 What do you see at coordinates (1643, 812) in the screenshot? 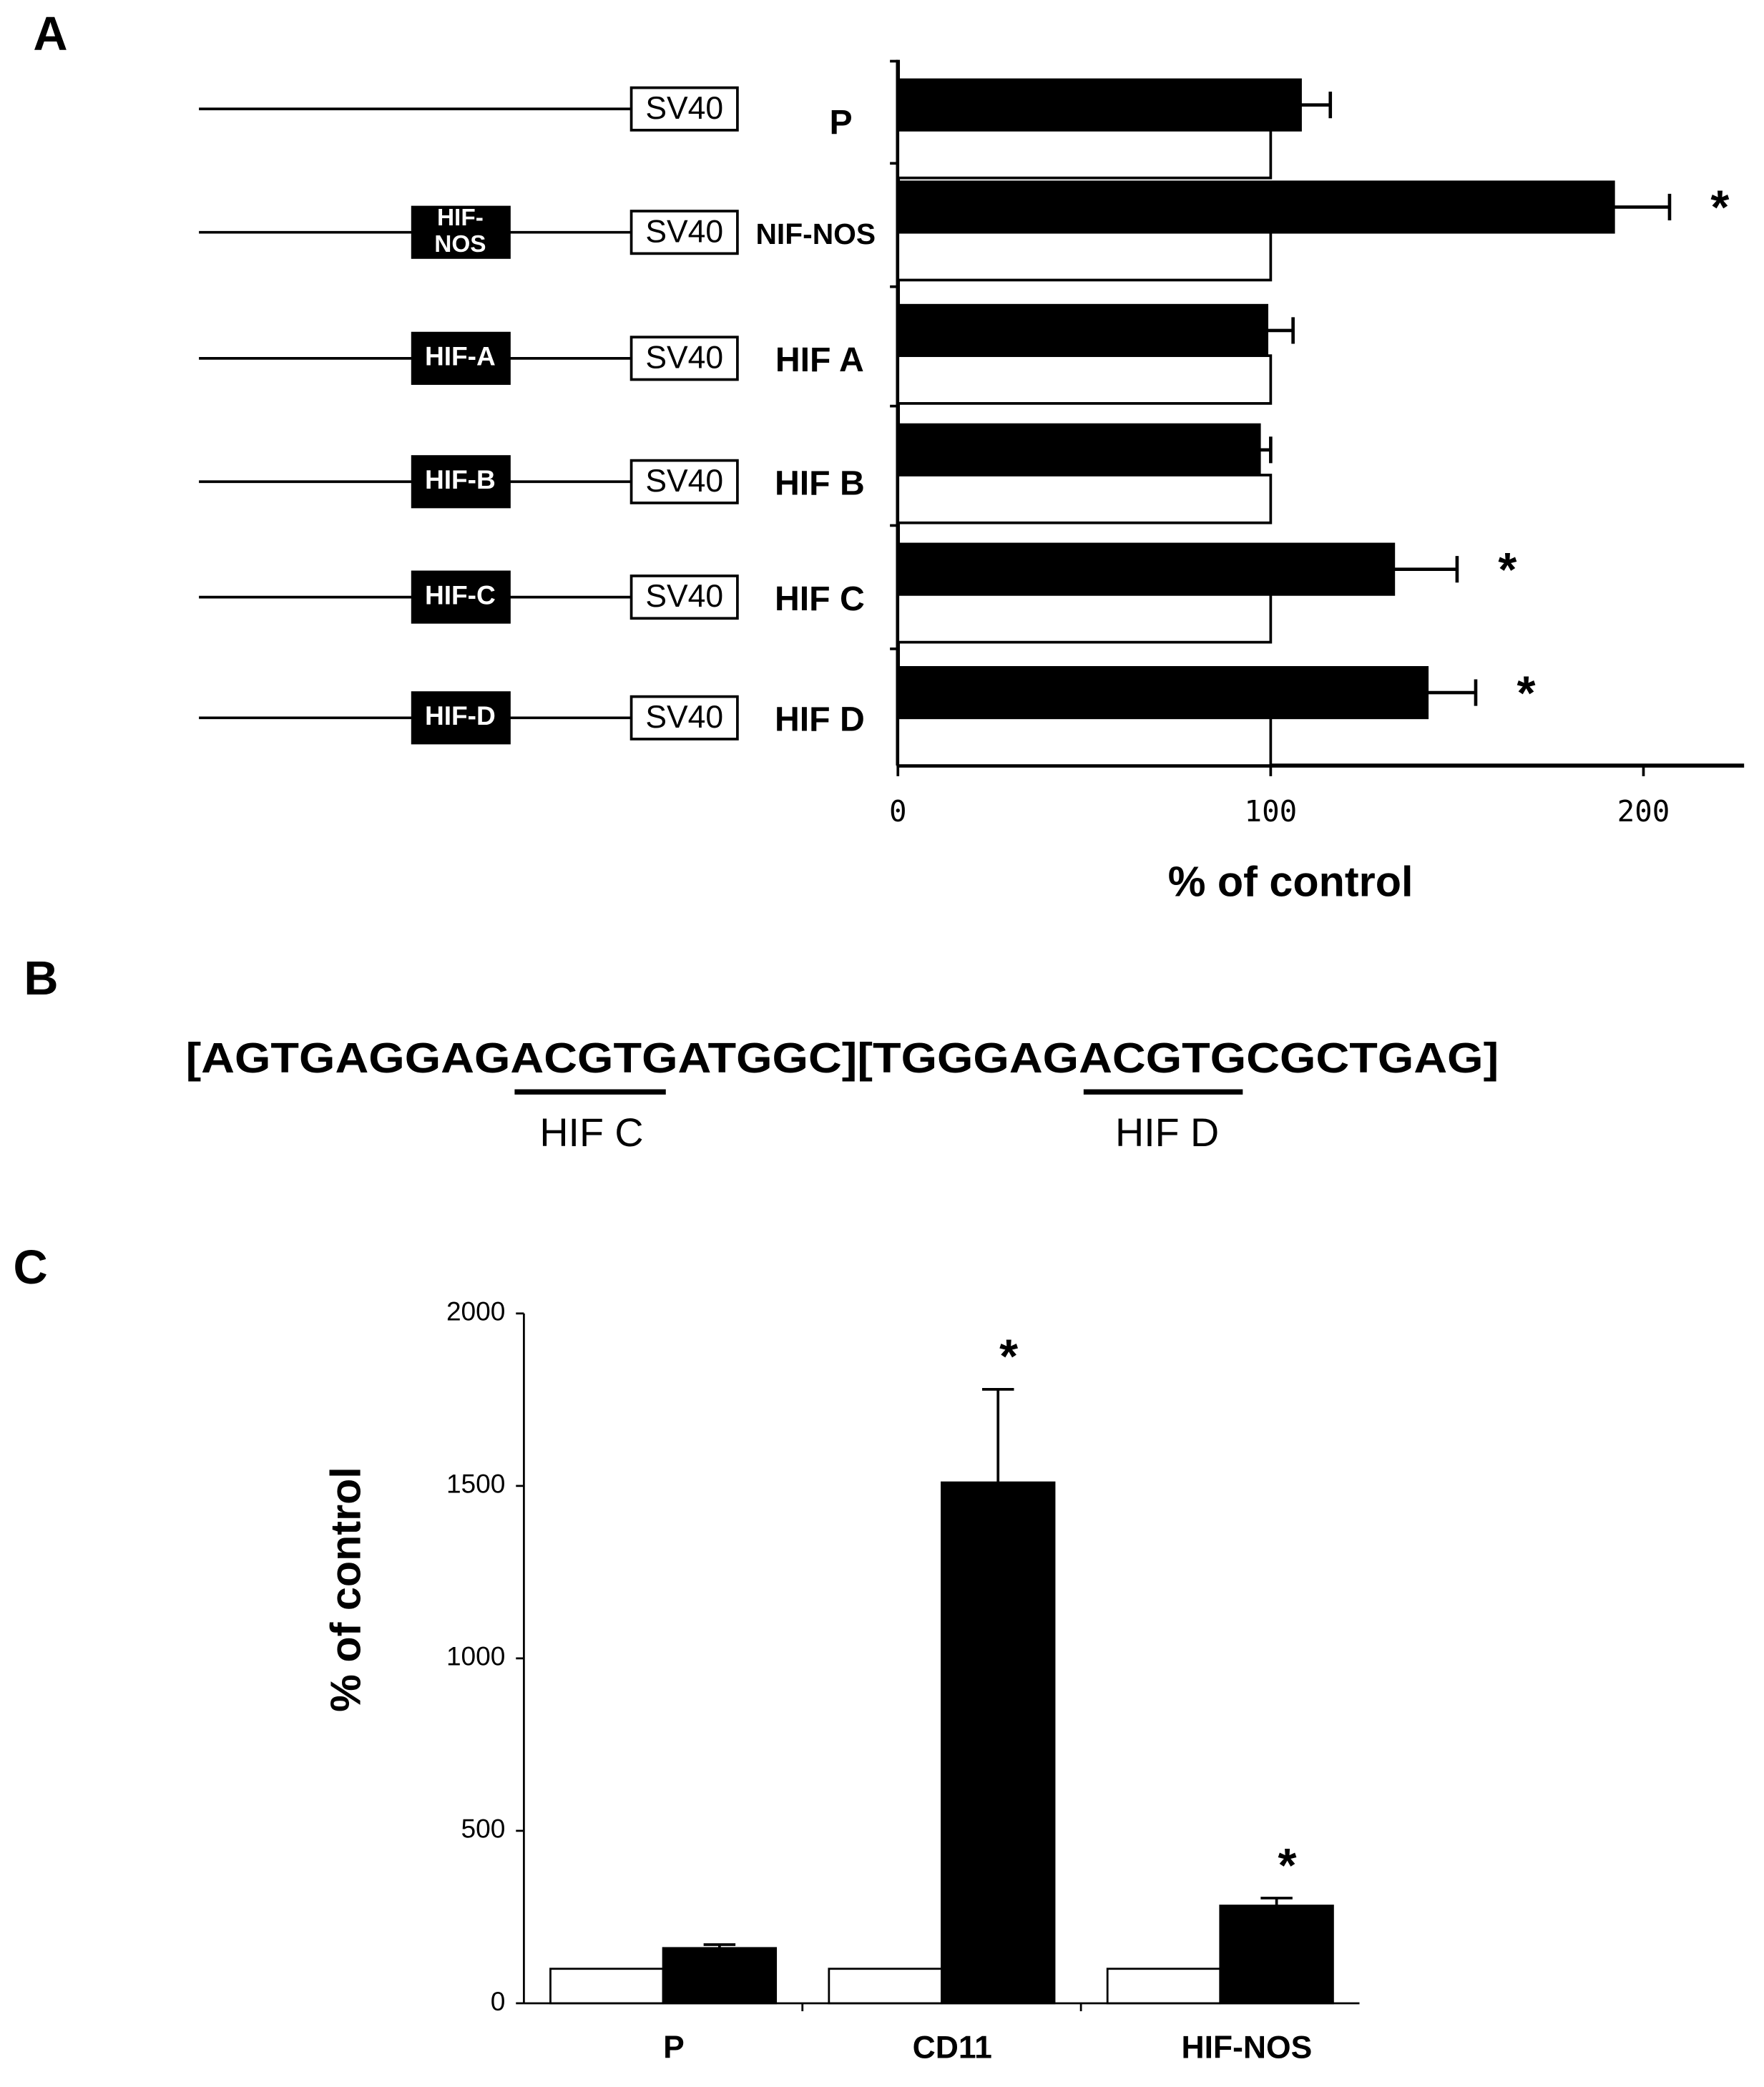
I see `x-tick-label: 200` at bounding box center [1643, 812].